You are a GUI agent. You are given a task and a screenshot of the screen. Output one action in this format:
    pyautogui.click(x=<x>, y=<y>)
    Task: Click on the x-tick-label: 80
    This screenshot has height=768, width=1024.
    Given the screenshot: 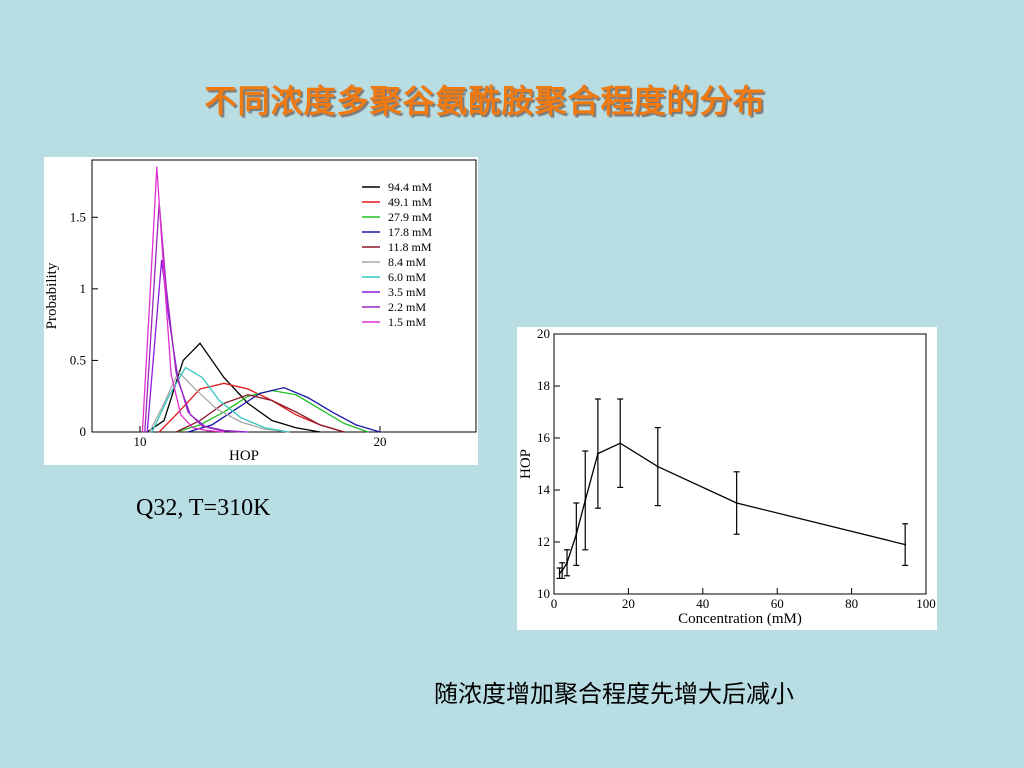 What is the action you would take?
    pyautogui.click(x=851, y=603)
    